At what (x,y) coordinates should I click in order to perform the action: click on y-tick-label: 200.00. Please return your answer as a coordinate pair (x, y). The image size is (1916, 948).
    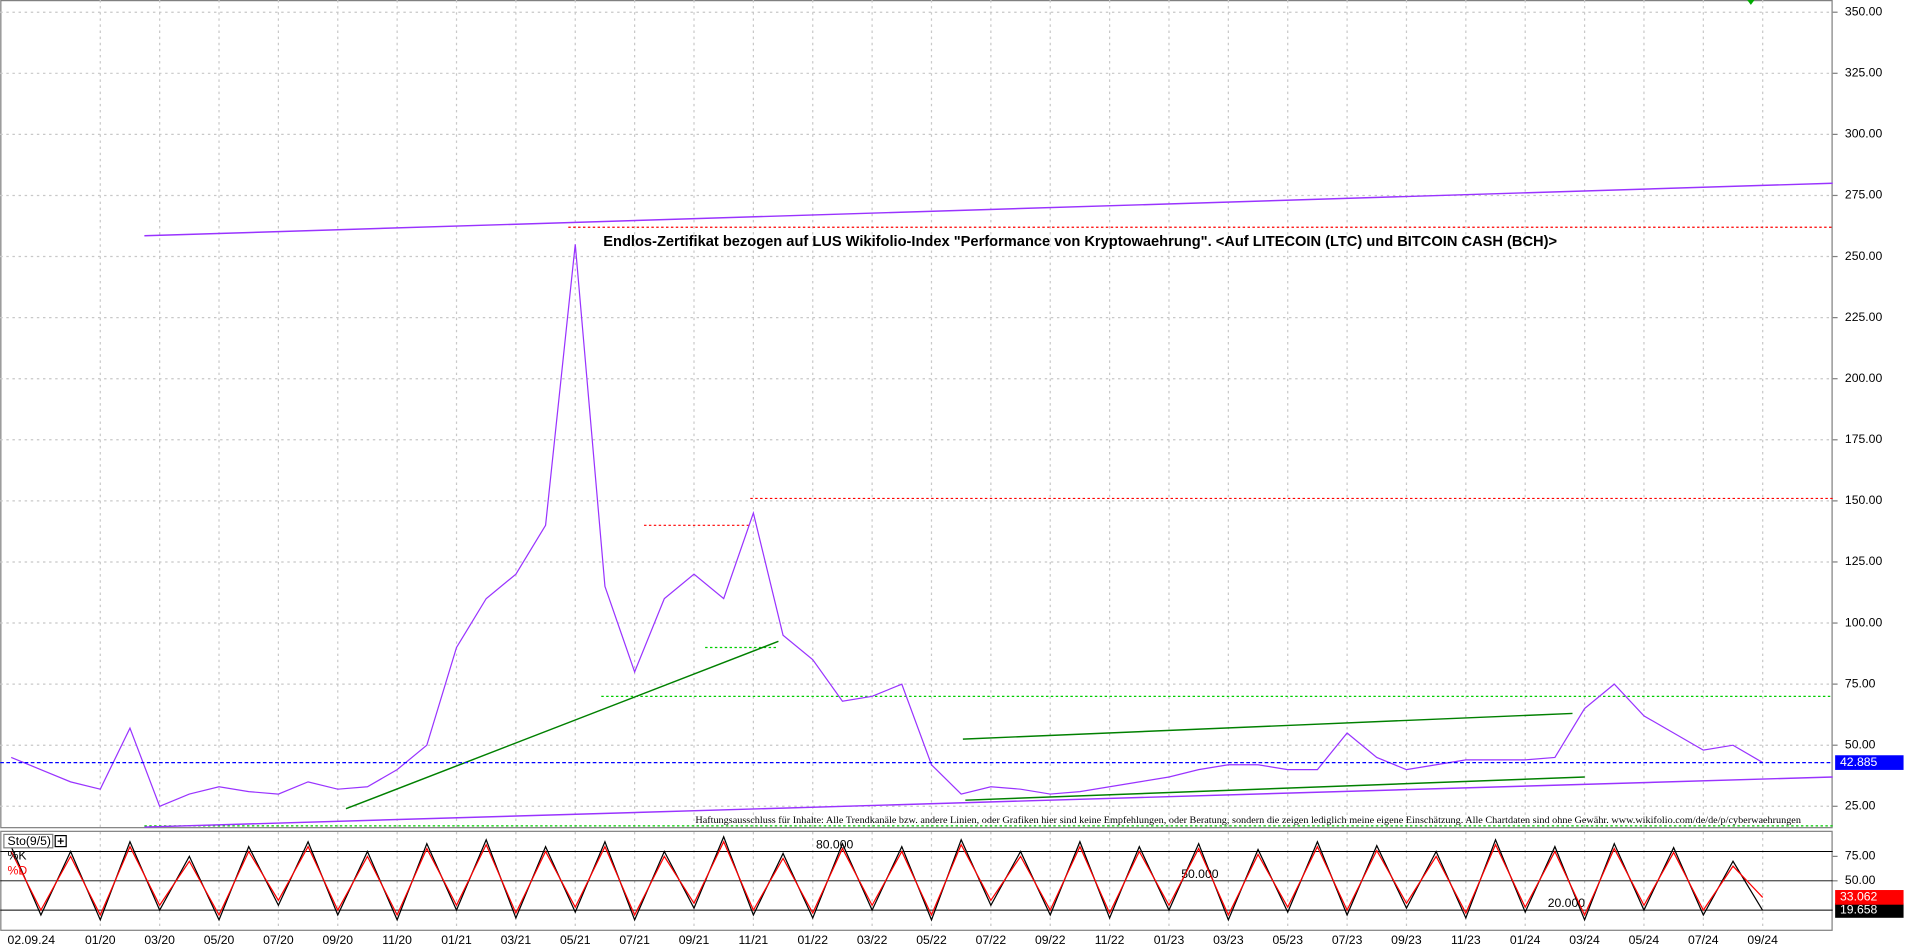
    Looking at the image, I should click on (1864, 378).